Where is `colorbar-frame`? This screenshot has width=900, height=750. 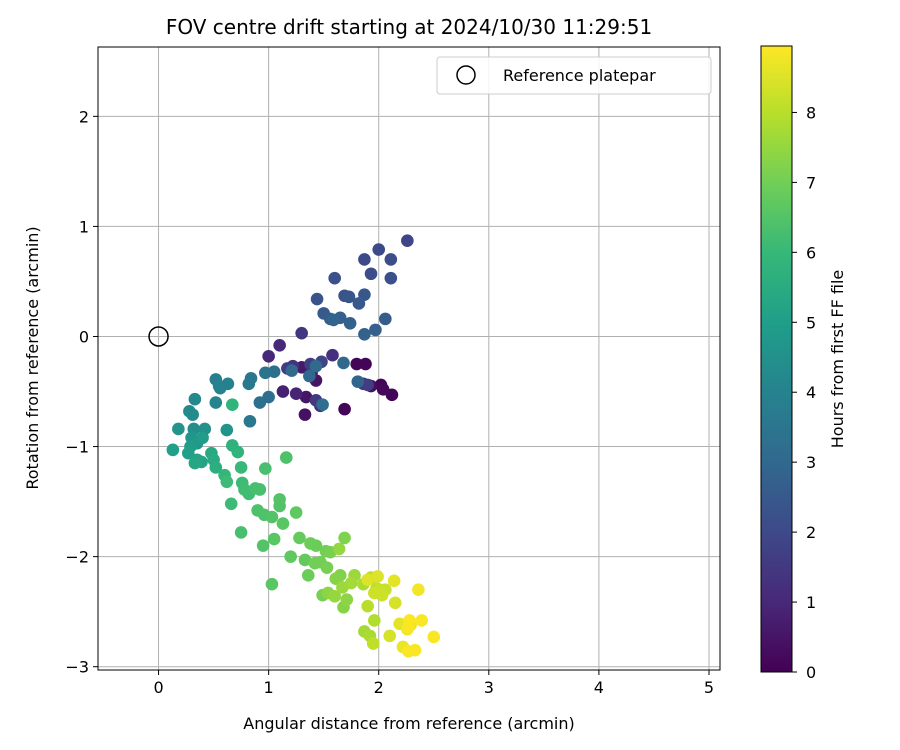
colorbar-frame is located at coordinates (776, 359).